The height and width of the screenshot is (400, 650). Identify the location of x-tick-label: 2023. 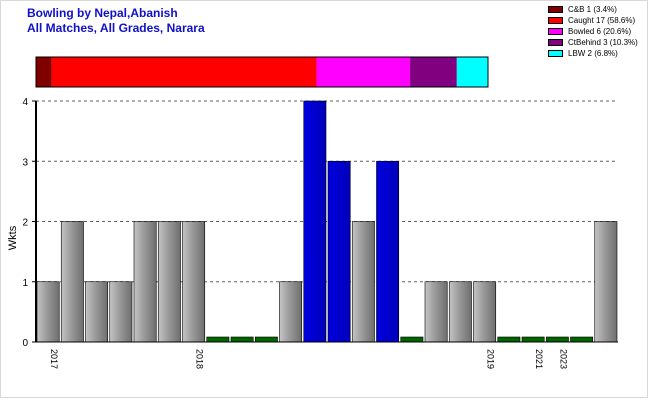
(563, 359).